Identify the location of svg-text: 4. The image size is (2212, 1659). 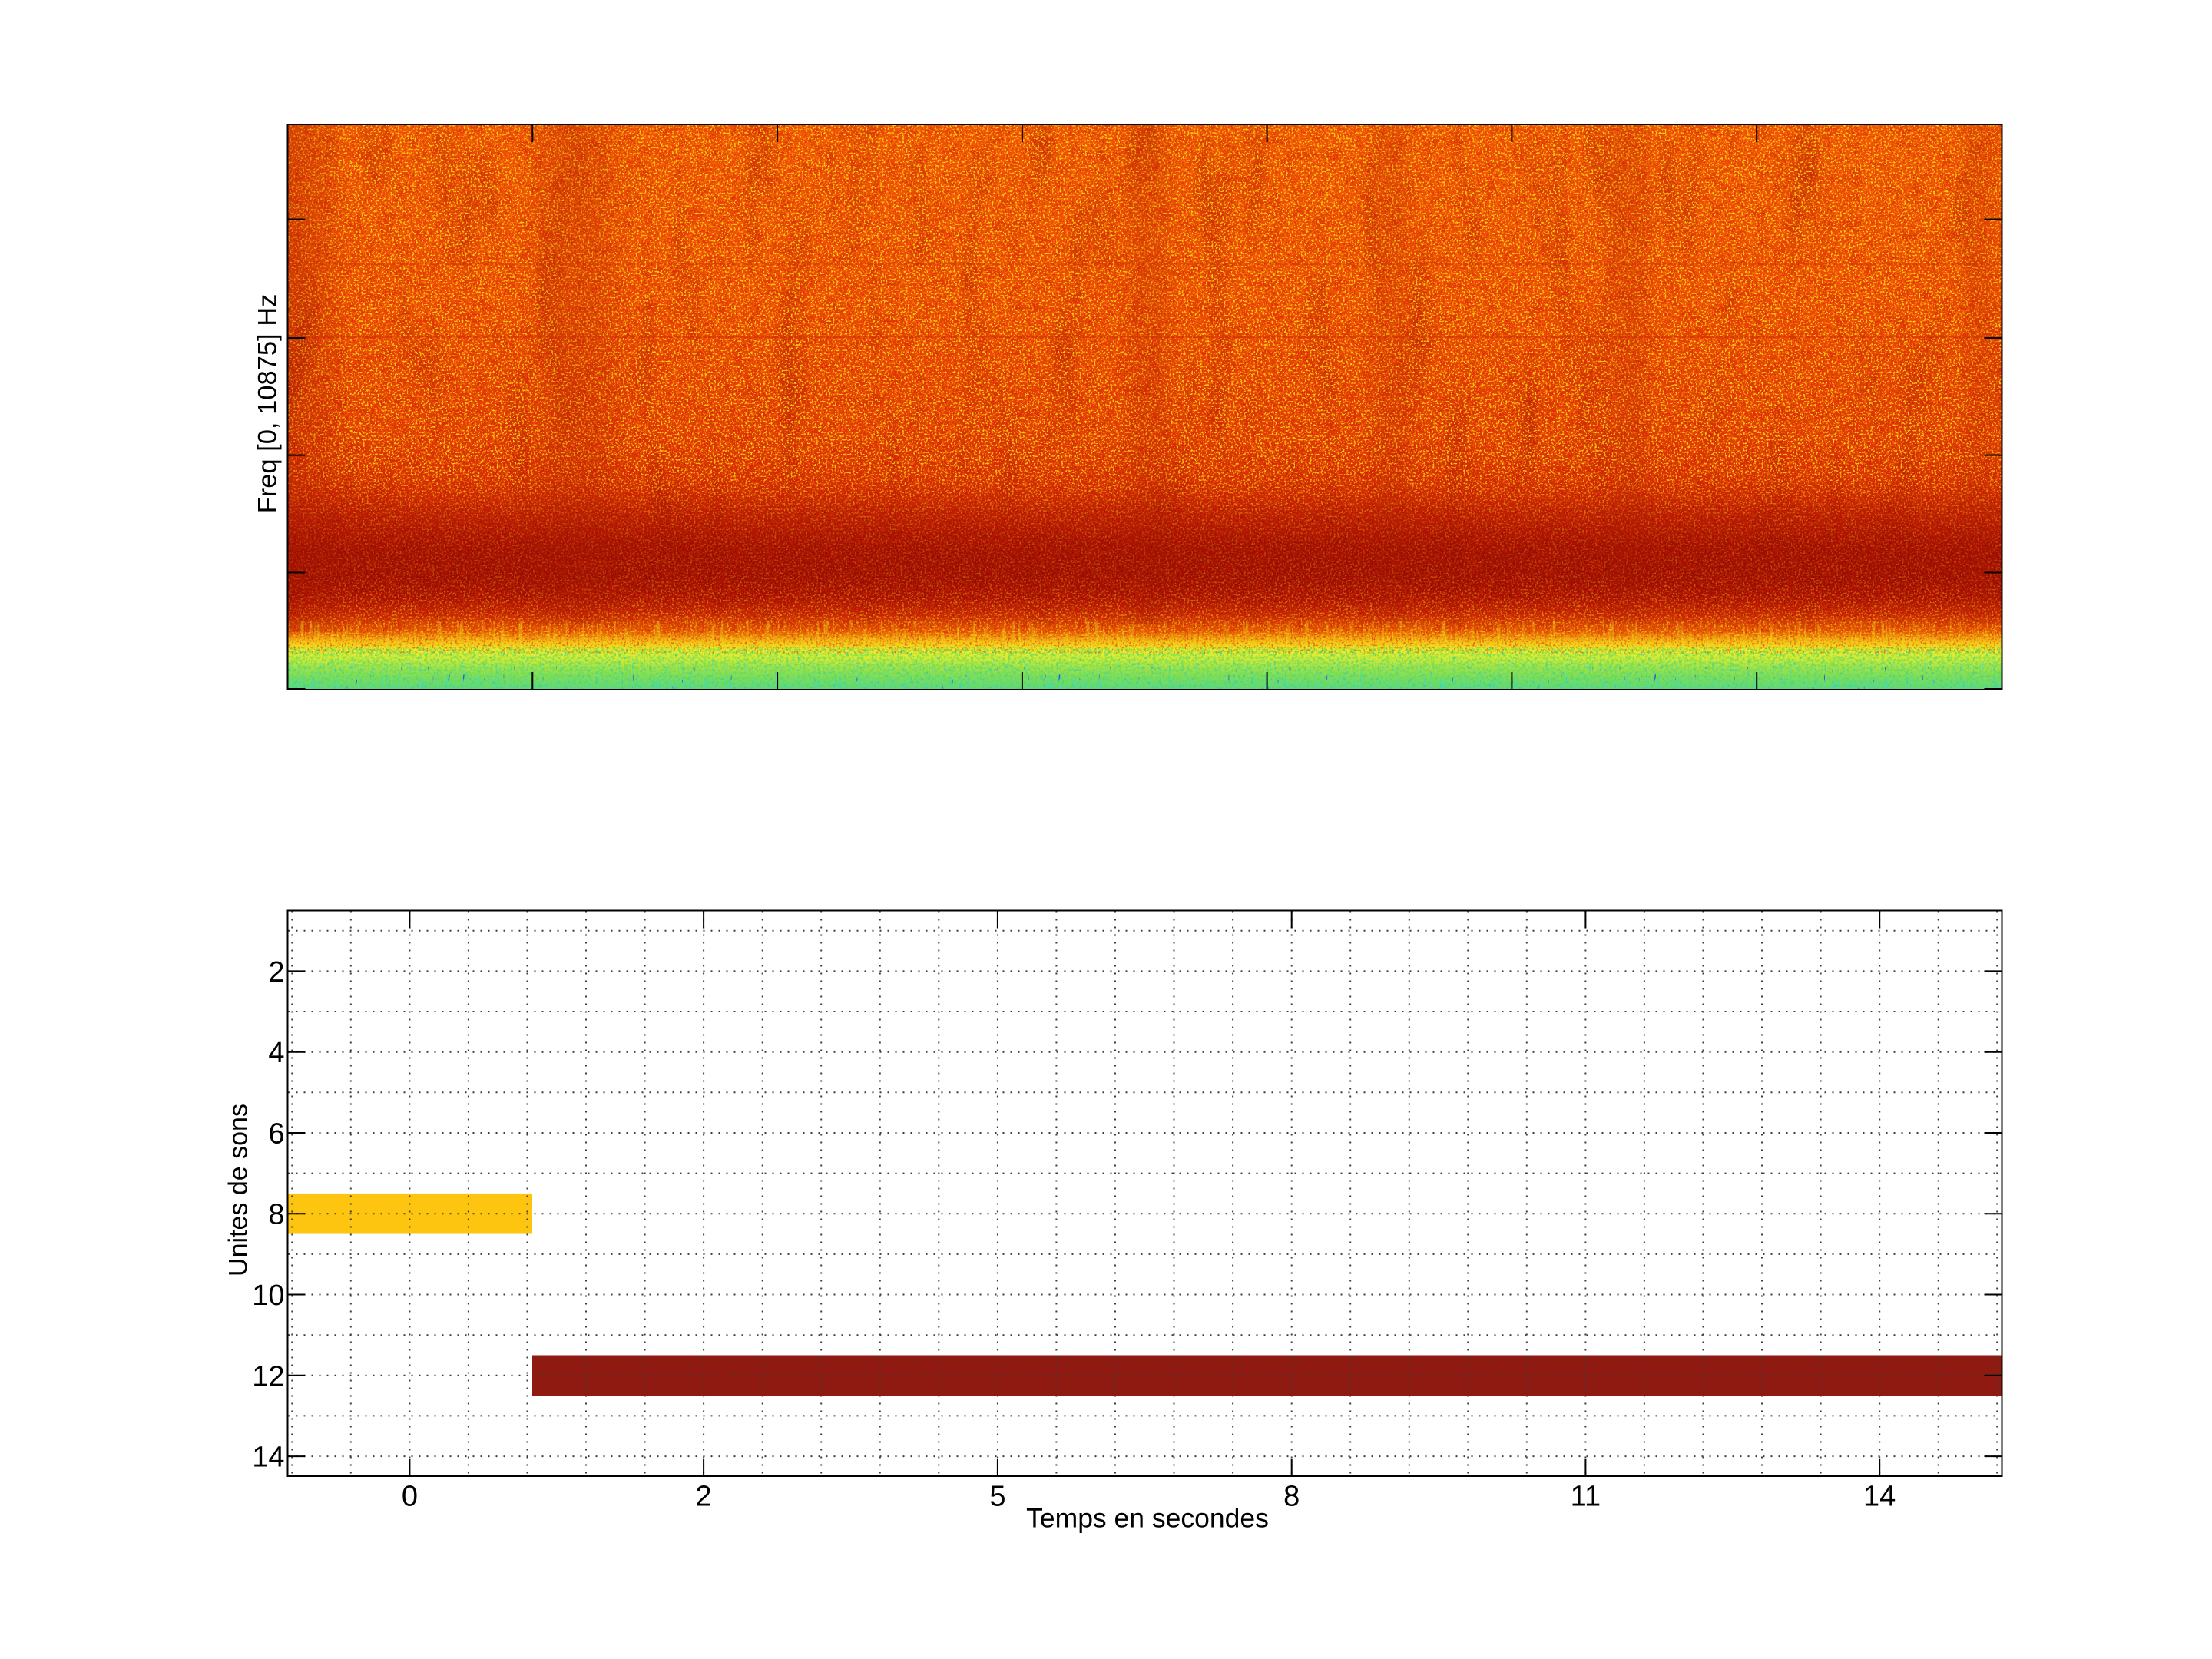
(276, 1053).